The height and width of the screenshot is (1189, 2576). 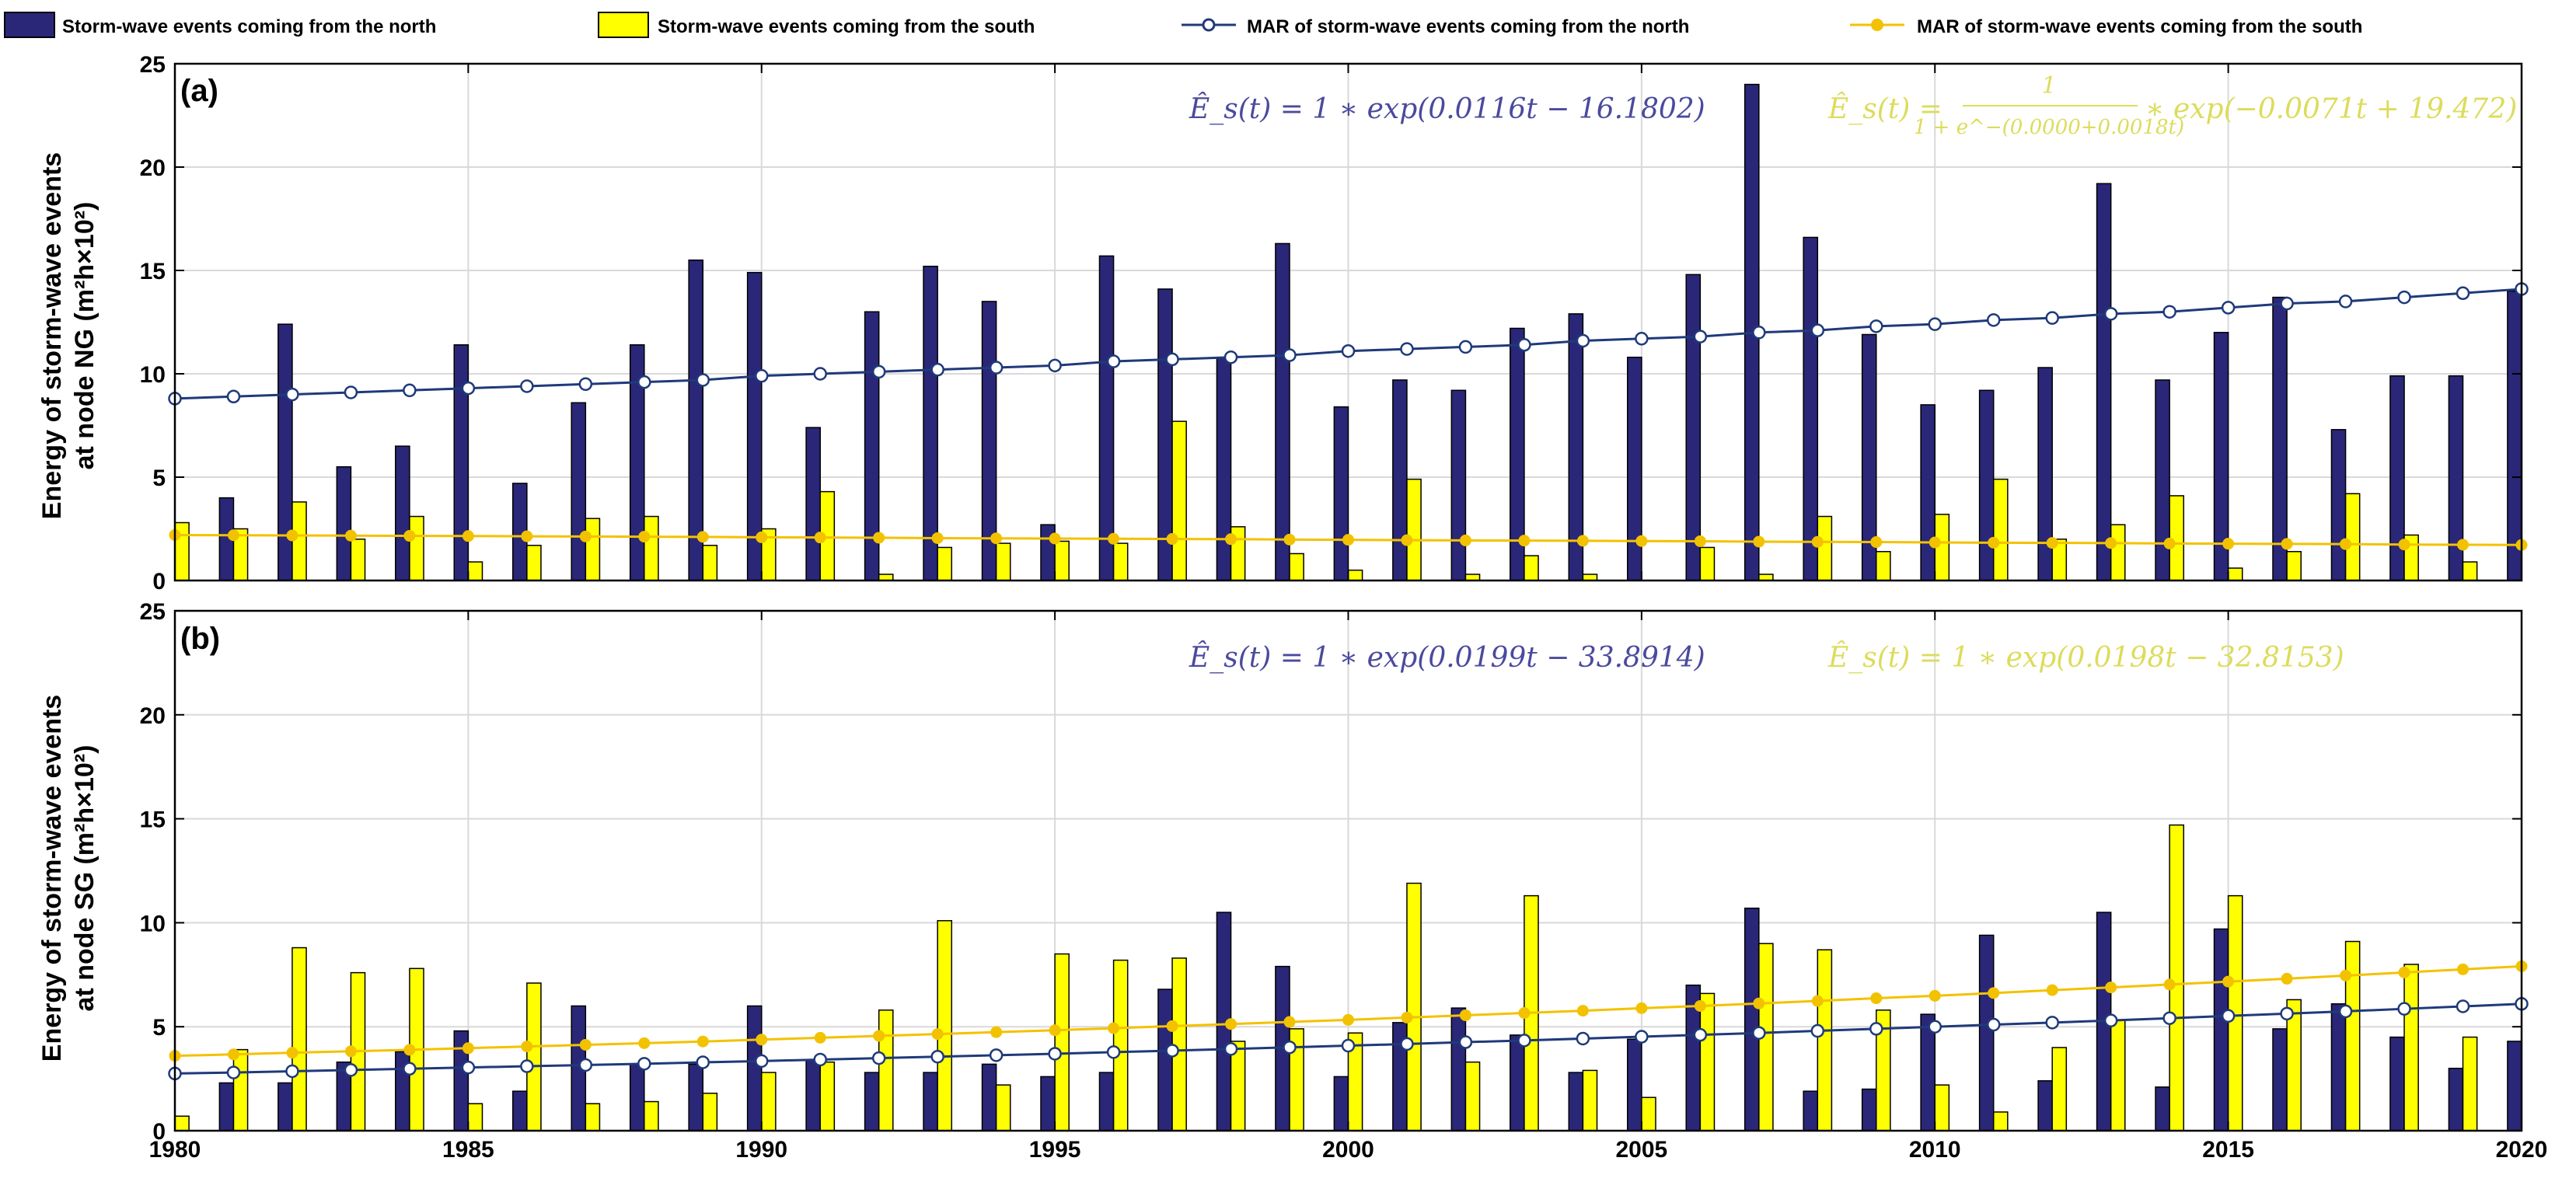 I want to click on panel-b-bar-north-2018, so click(x=2397, y=1083).